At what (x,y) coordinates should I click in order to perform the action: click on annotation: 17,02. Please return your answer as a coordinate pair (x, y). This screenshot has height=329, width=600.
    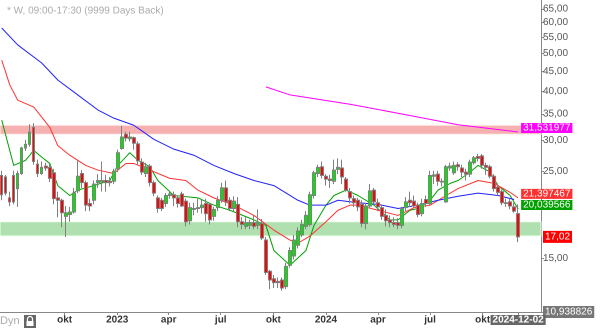
    Looking at the image, I should click on (557, 236).